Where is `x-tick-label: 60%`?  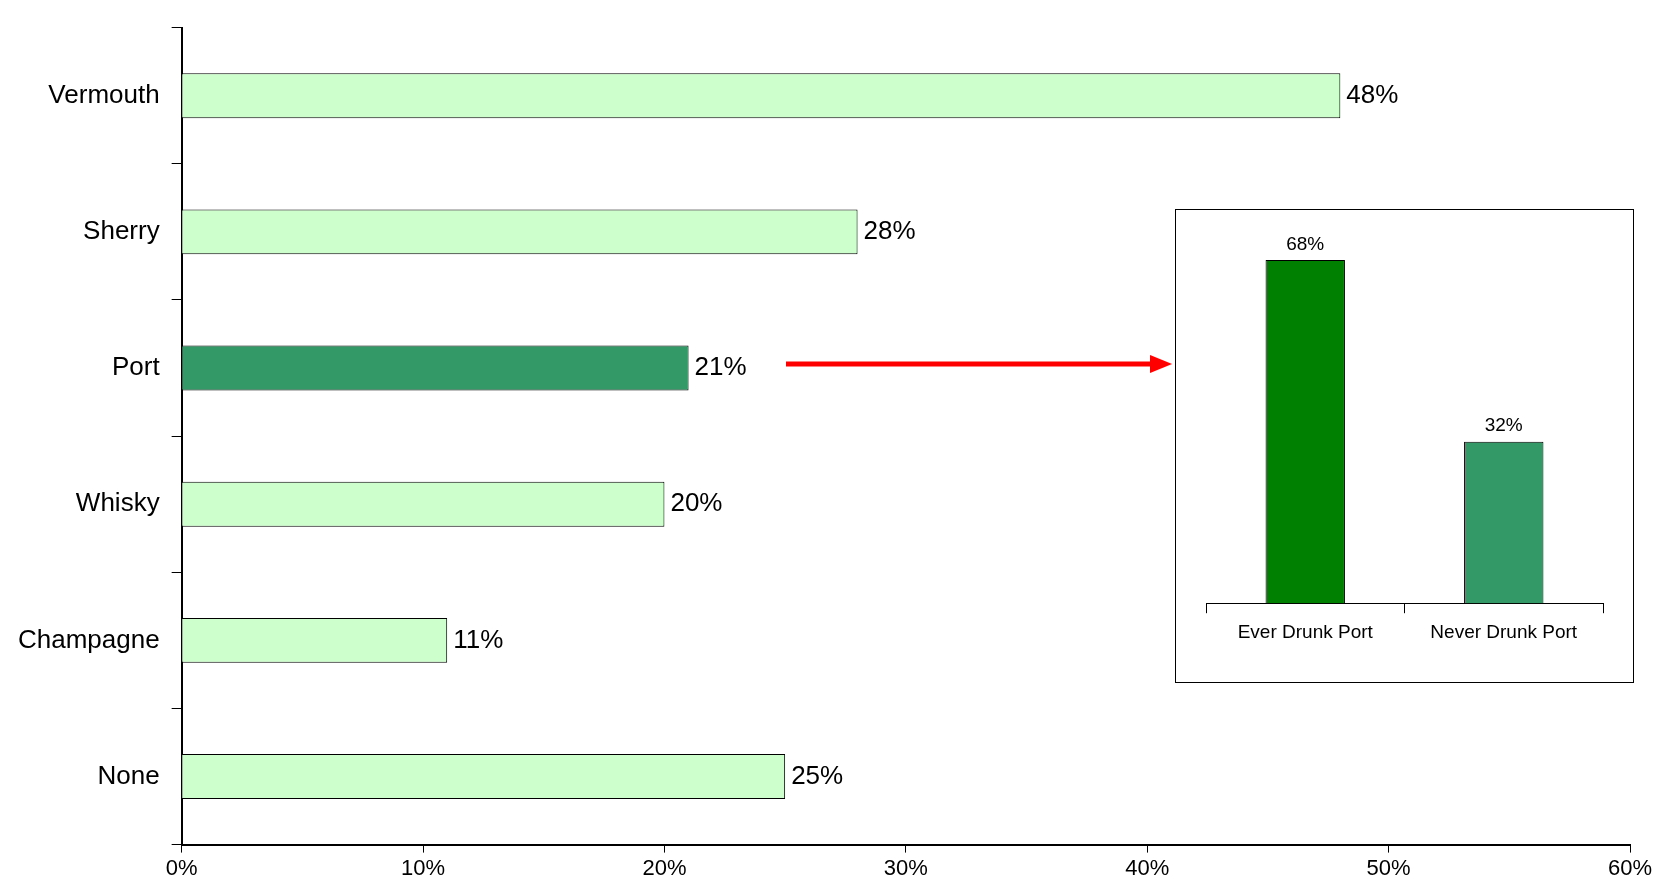 x-tick-label: 60% is located at coordinates (1630, 867).